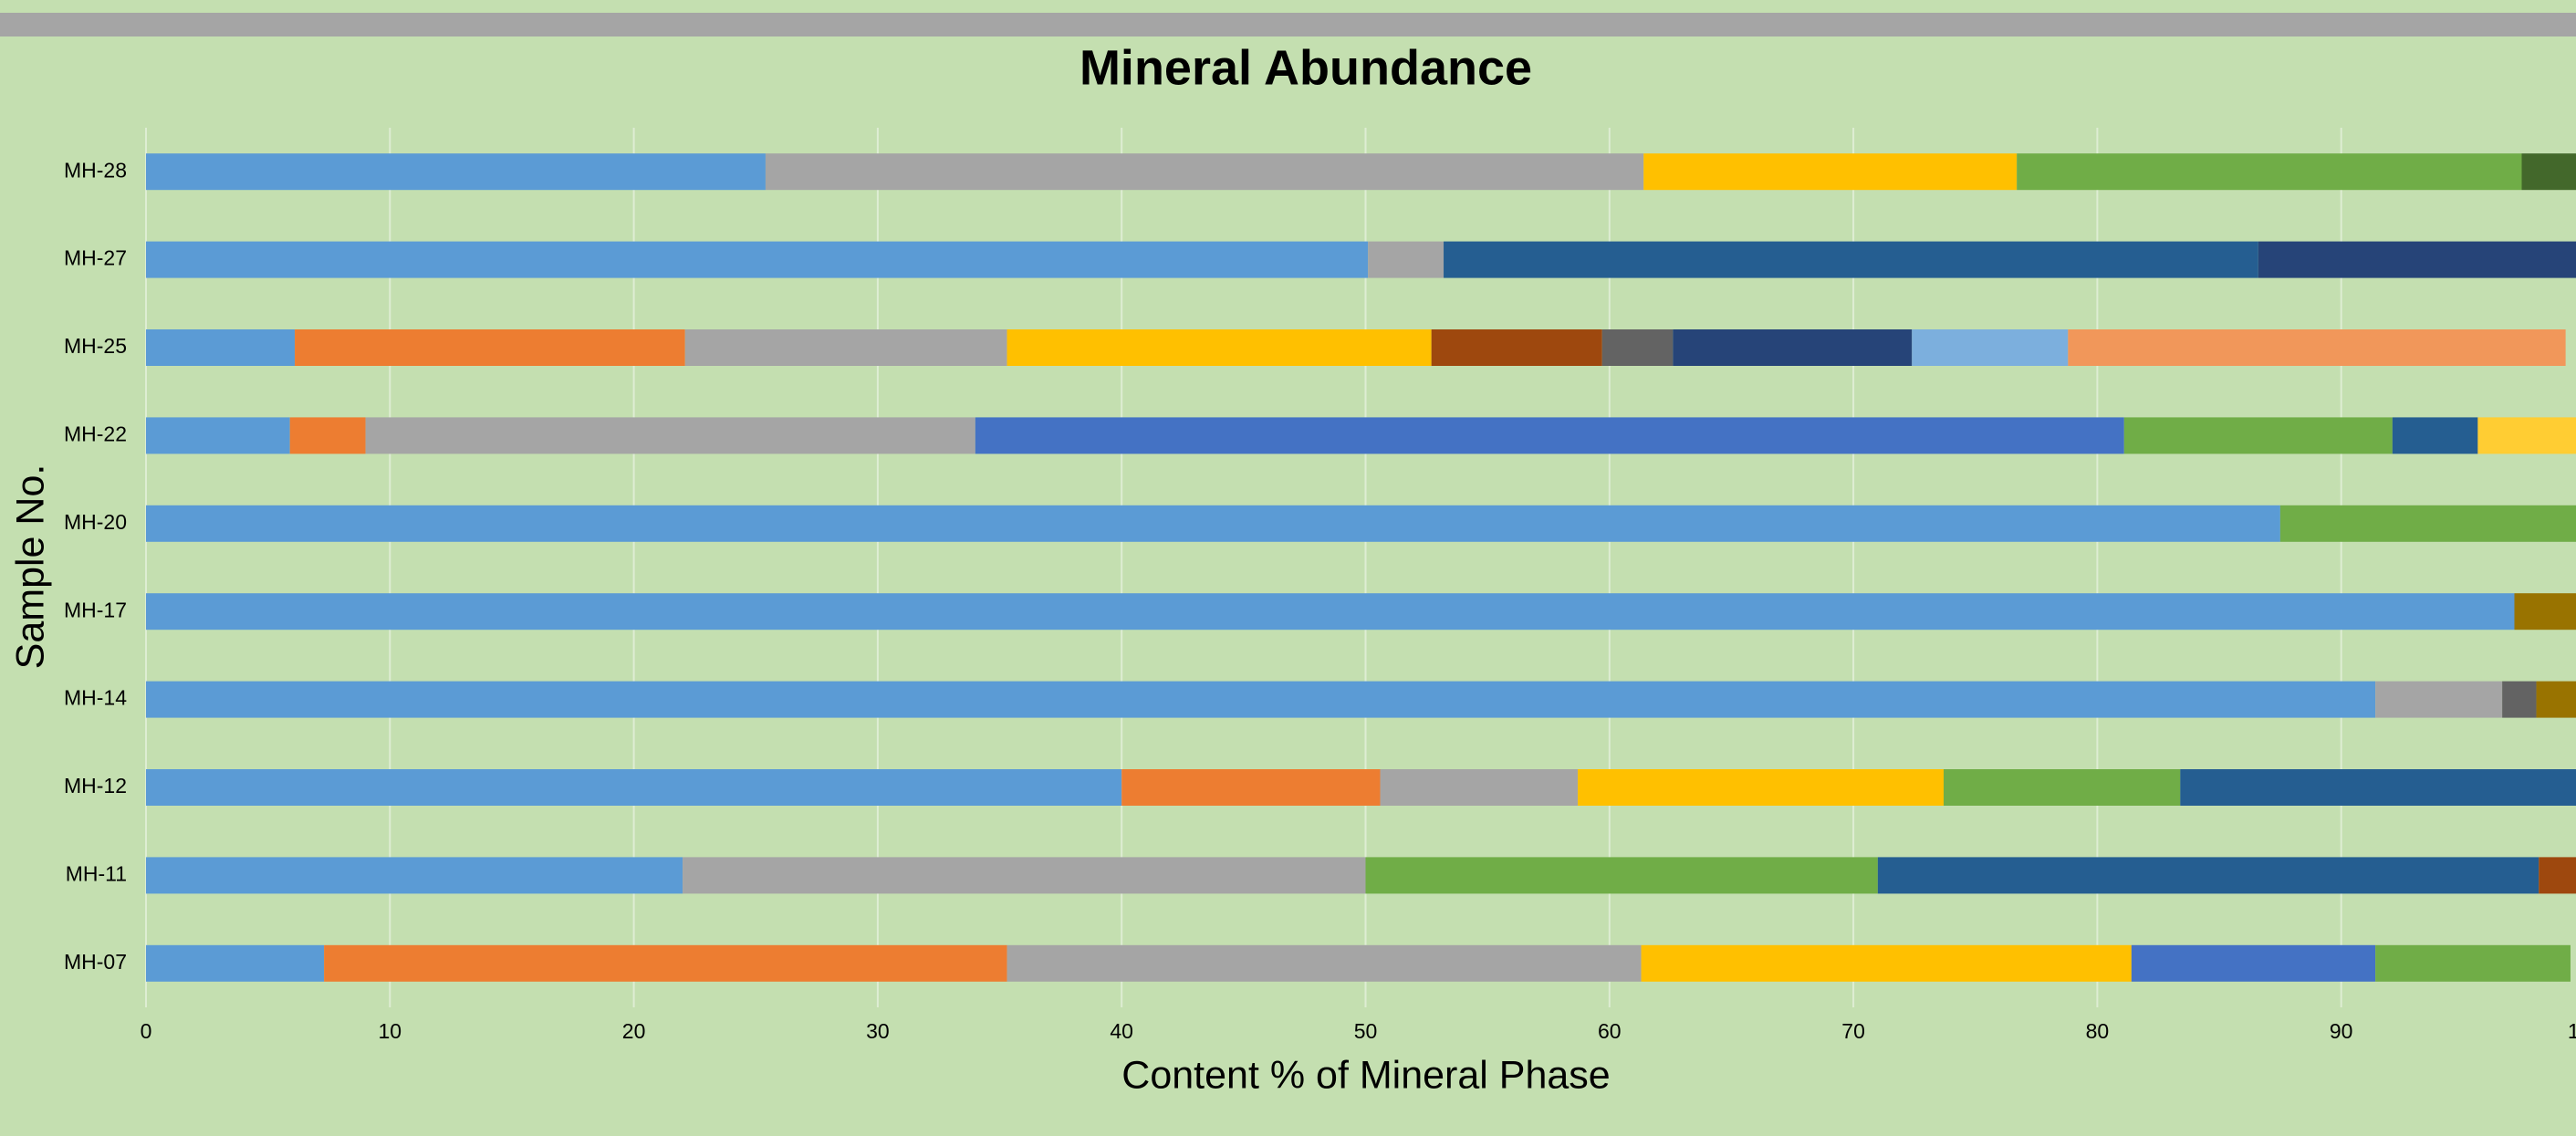 The width and height of the screenshot is (2576, 1136). I want to click on y-tick-label: MH-12, so click(95, 785).